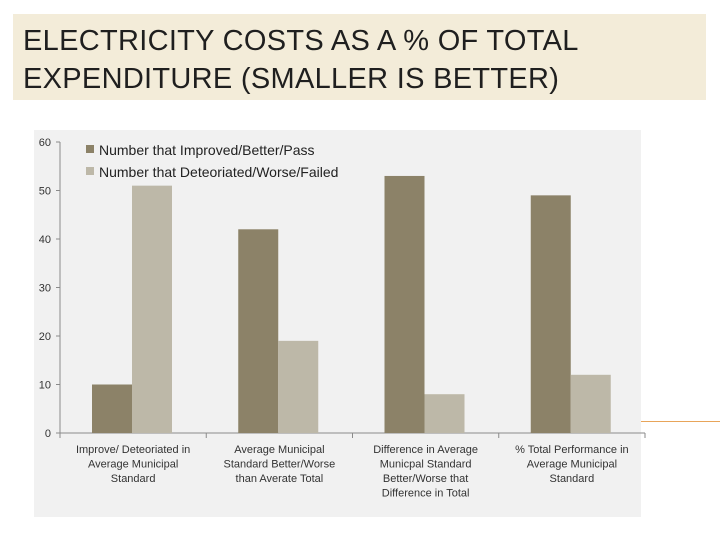 This screenshot has width=720, height=540. Describe the element at coordinates (590, 403) in the screenshot. I see `bar-series2-cat4` at that location.